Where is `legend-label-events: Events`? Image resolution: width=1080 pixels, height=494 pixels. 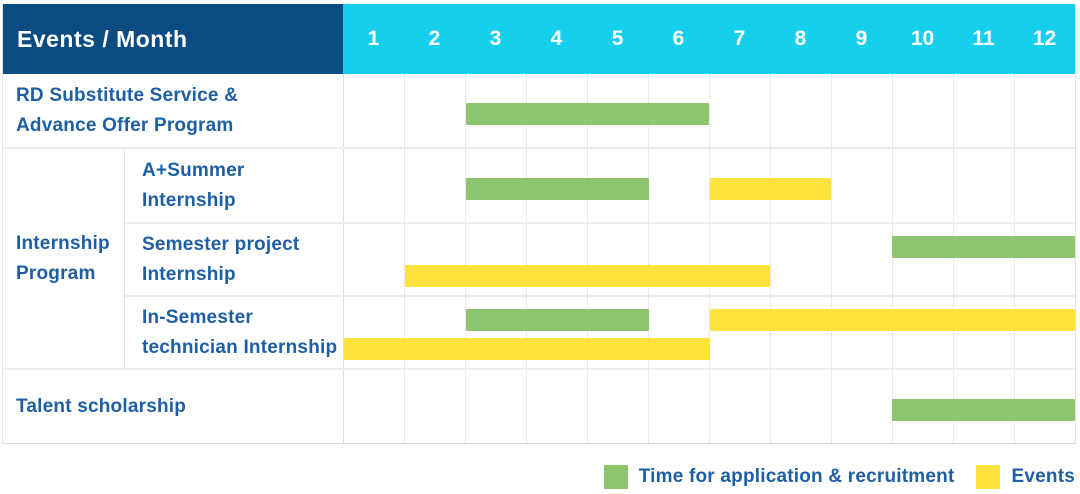
legend-label-events: Events is located at coordinates (1043, 476).